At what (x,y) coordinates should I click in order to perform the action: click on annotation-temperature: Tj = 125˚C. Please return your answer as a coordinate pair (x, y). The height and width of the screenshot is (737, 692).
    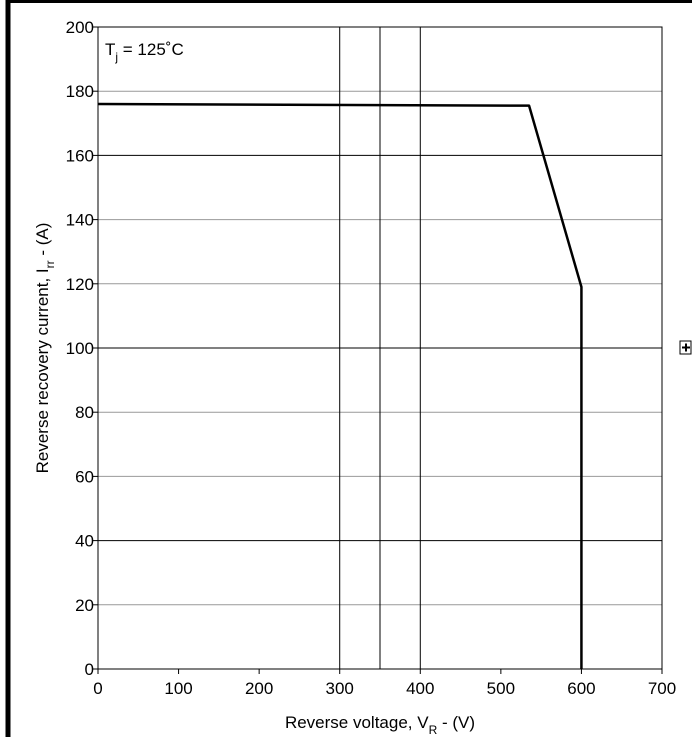
    Looking at the image, I should click on (144, 52).